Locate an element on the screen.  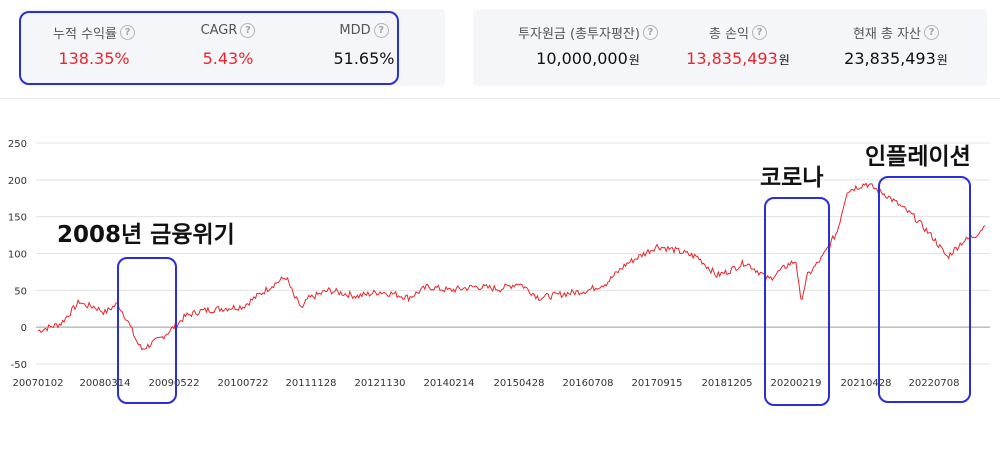
x-tick-label: 20140214 is located at coordinates (449, 383).